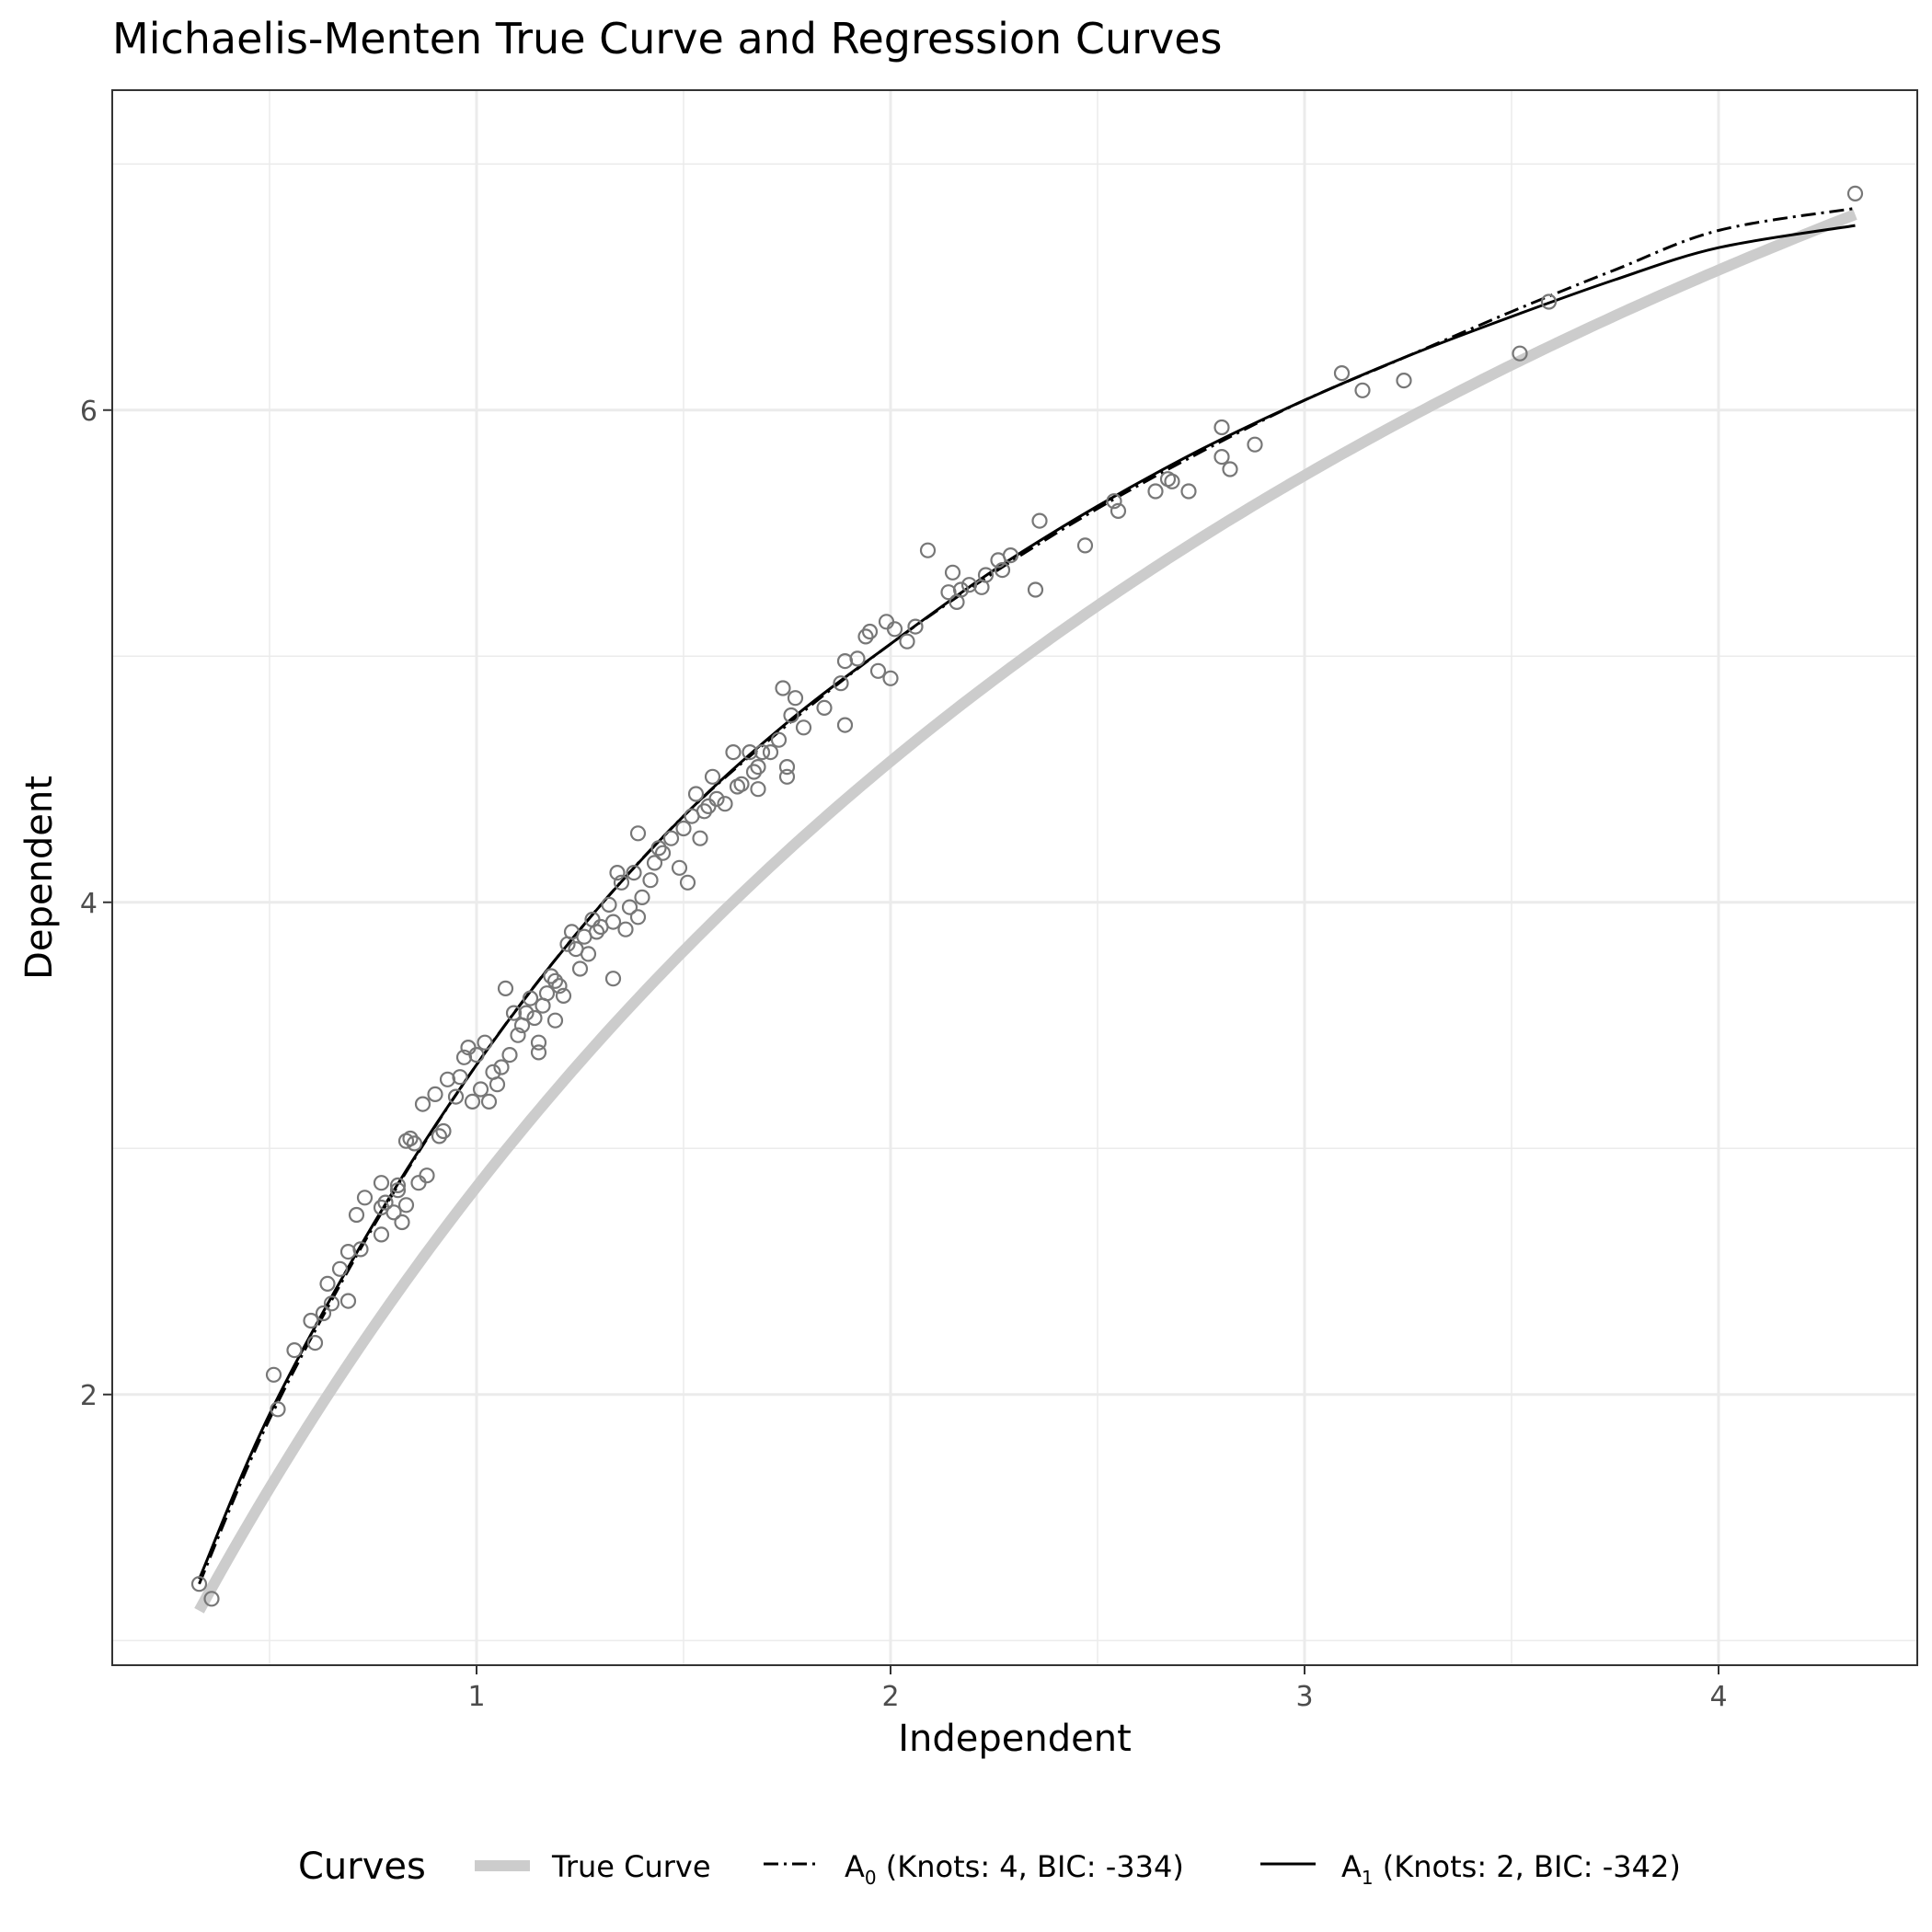  Describe the element at coordinates (1718, 1697) in the screenshot. I see `x-tick-label: 4` at that location.